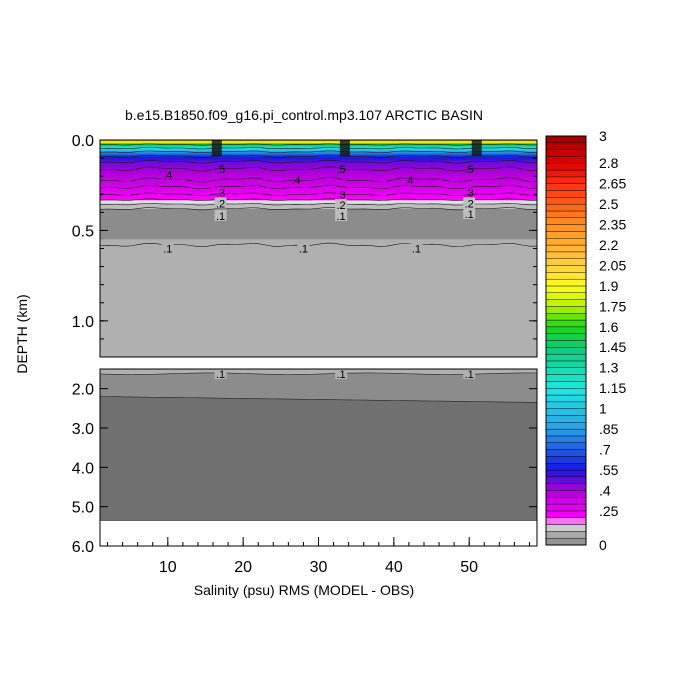  What do you see at coordinates (609, 286) in the screenshot?
I see `colorbar-label: 1.9` at bounding box center [609, 286].